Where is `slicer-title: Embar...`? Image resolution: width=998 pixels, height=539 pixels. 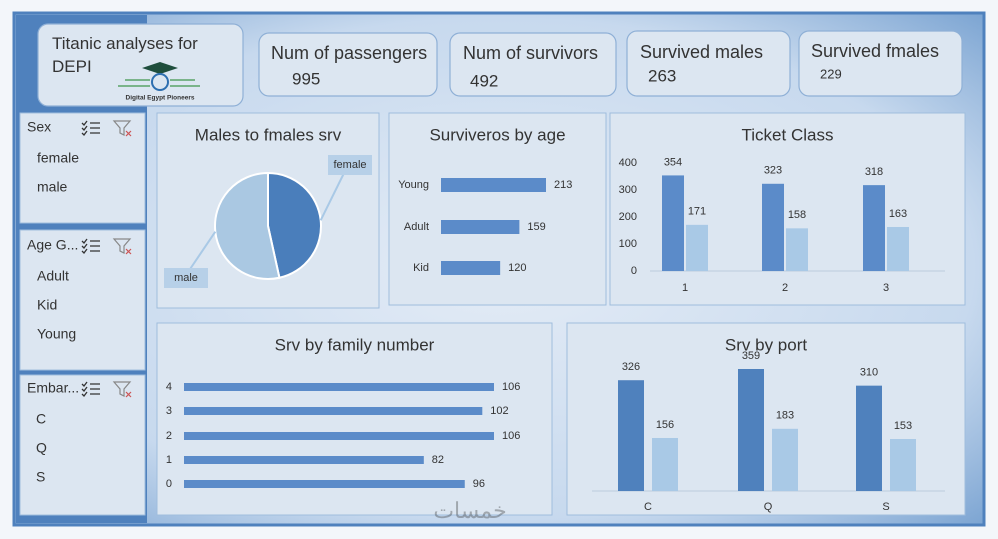 slicer-title: Embar... is located at coordinates (53, 388).